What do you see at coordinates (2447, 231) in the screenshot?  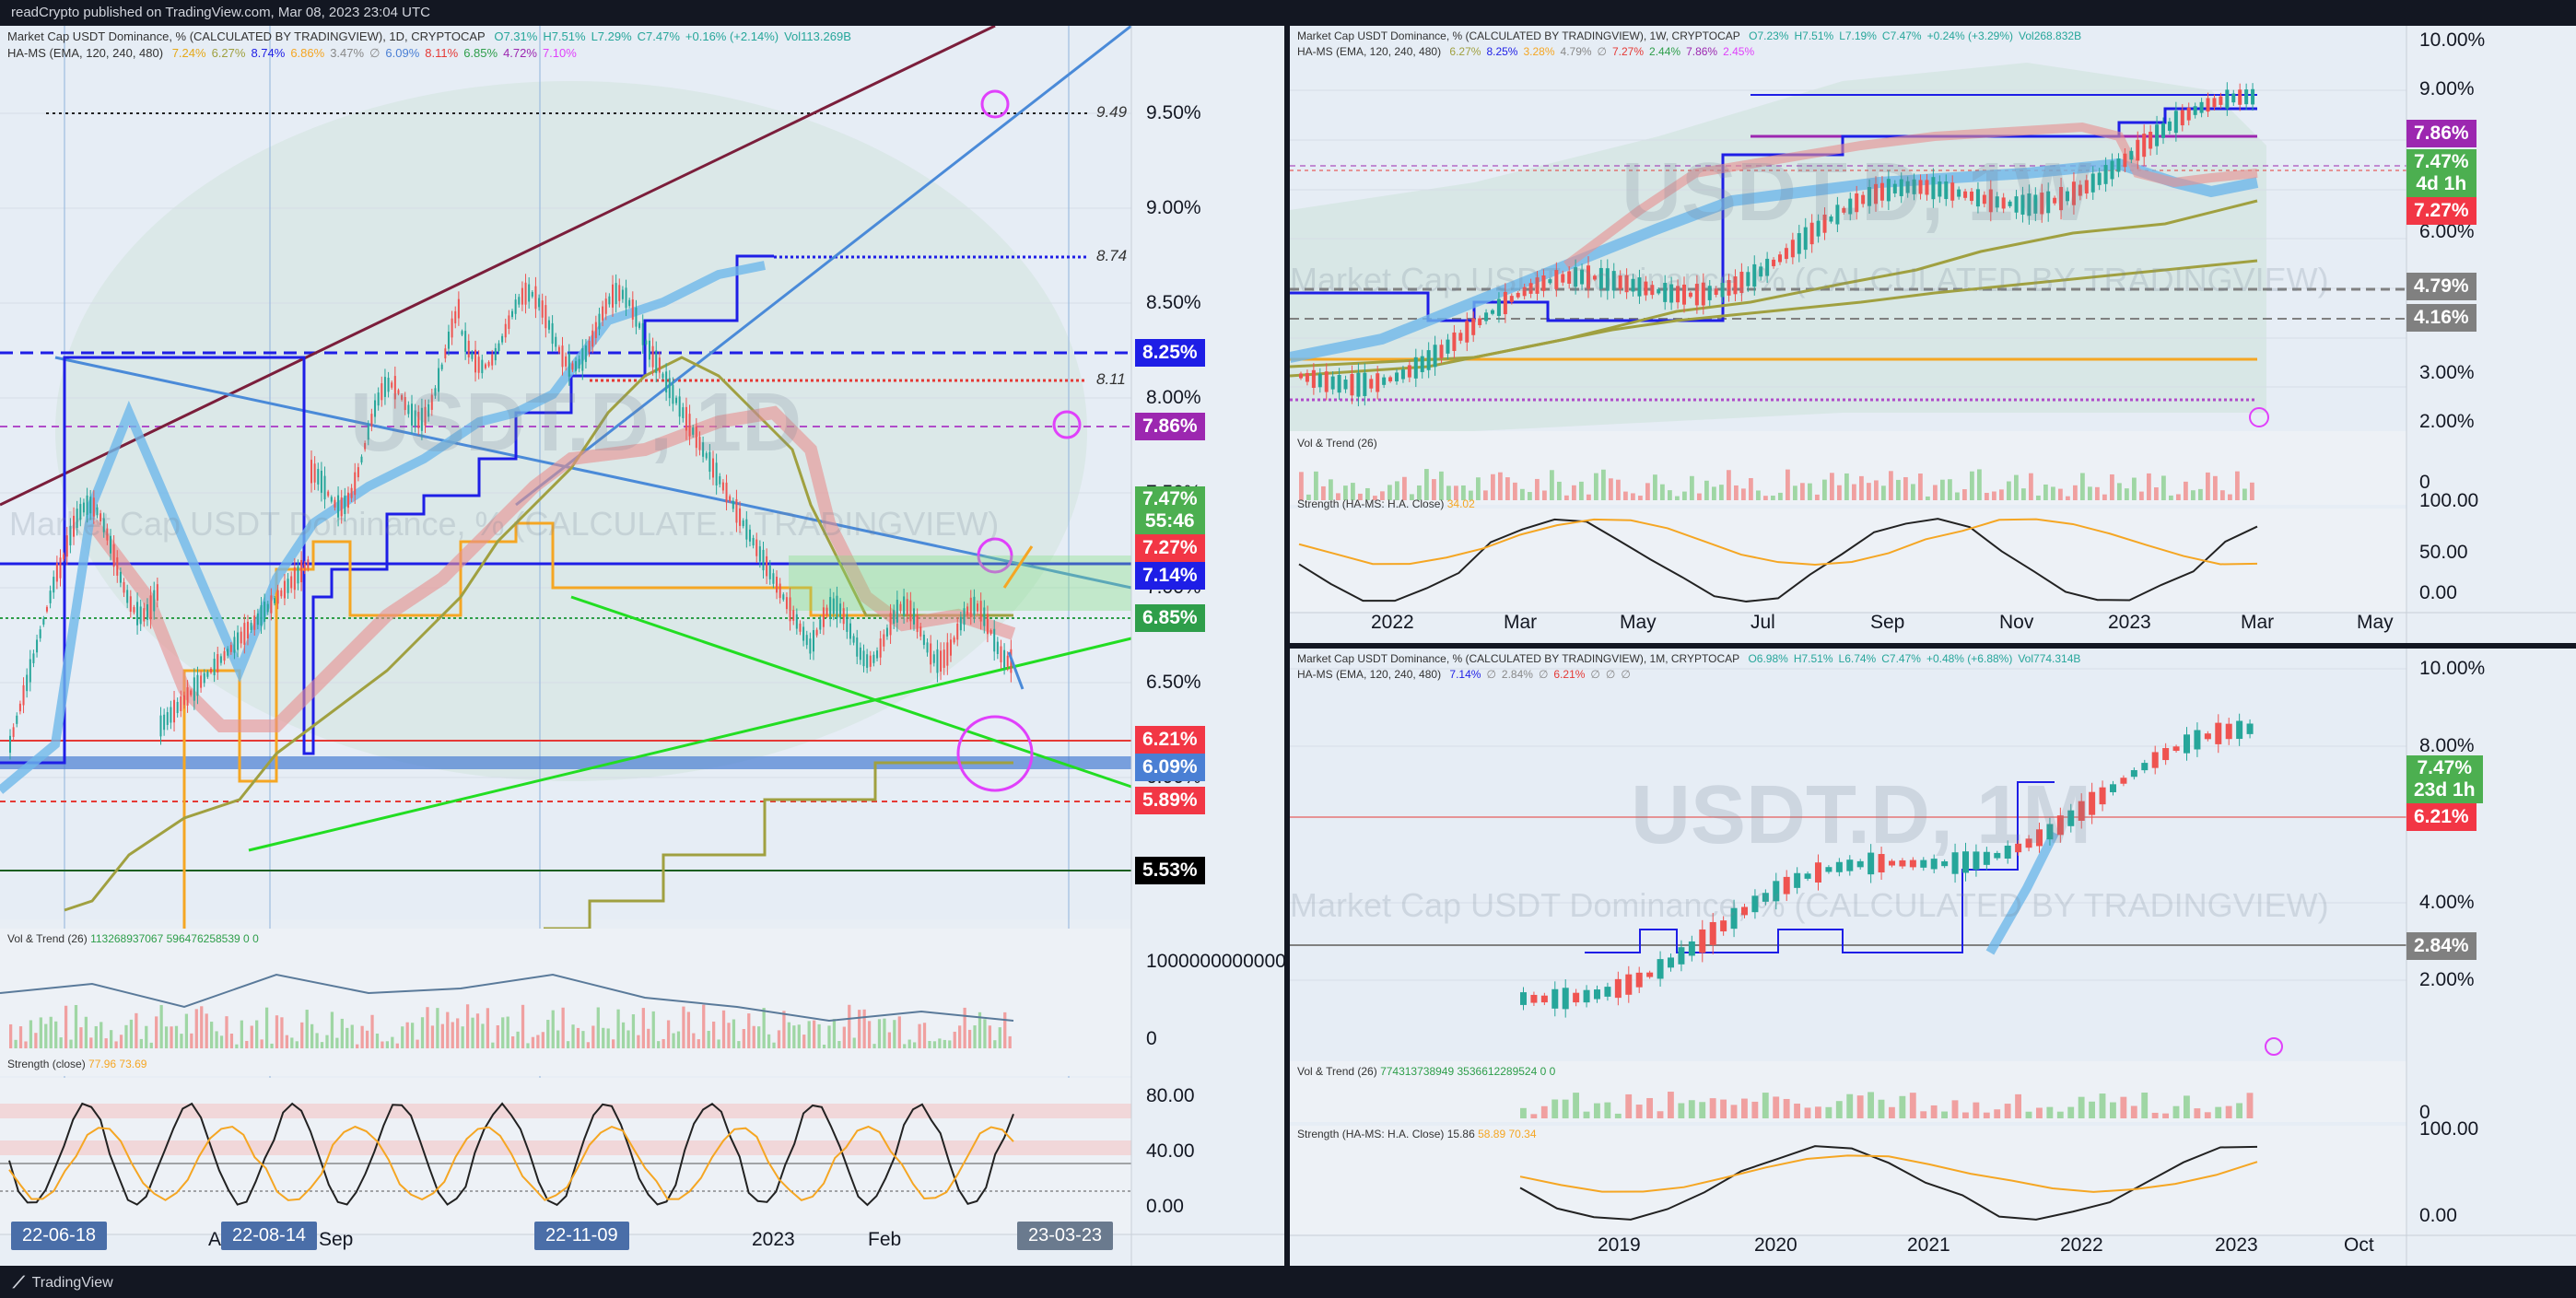 I see `weekly-y-6: 6.00%` at bounding box center [2447, 231].